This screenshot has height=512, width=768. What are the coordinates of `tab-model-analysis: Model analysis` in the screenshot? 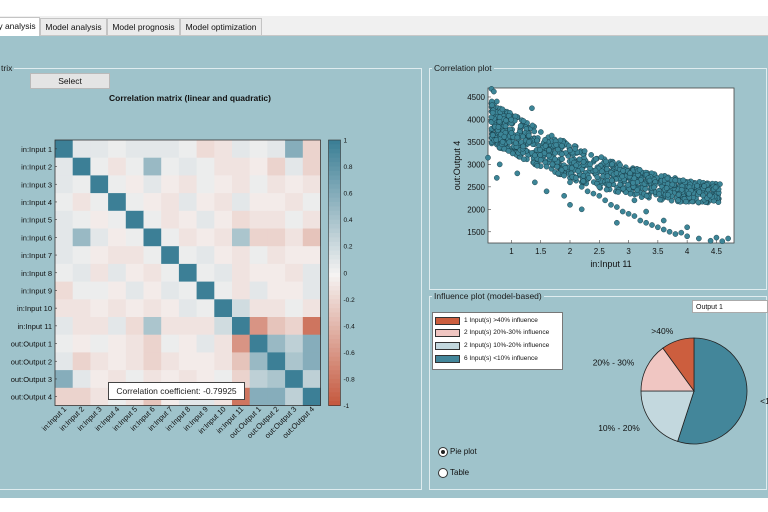 It's located at (73, 26).